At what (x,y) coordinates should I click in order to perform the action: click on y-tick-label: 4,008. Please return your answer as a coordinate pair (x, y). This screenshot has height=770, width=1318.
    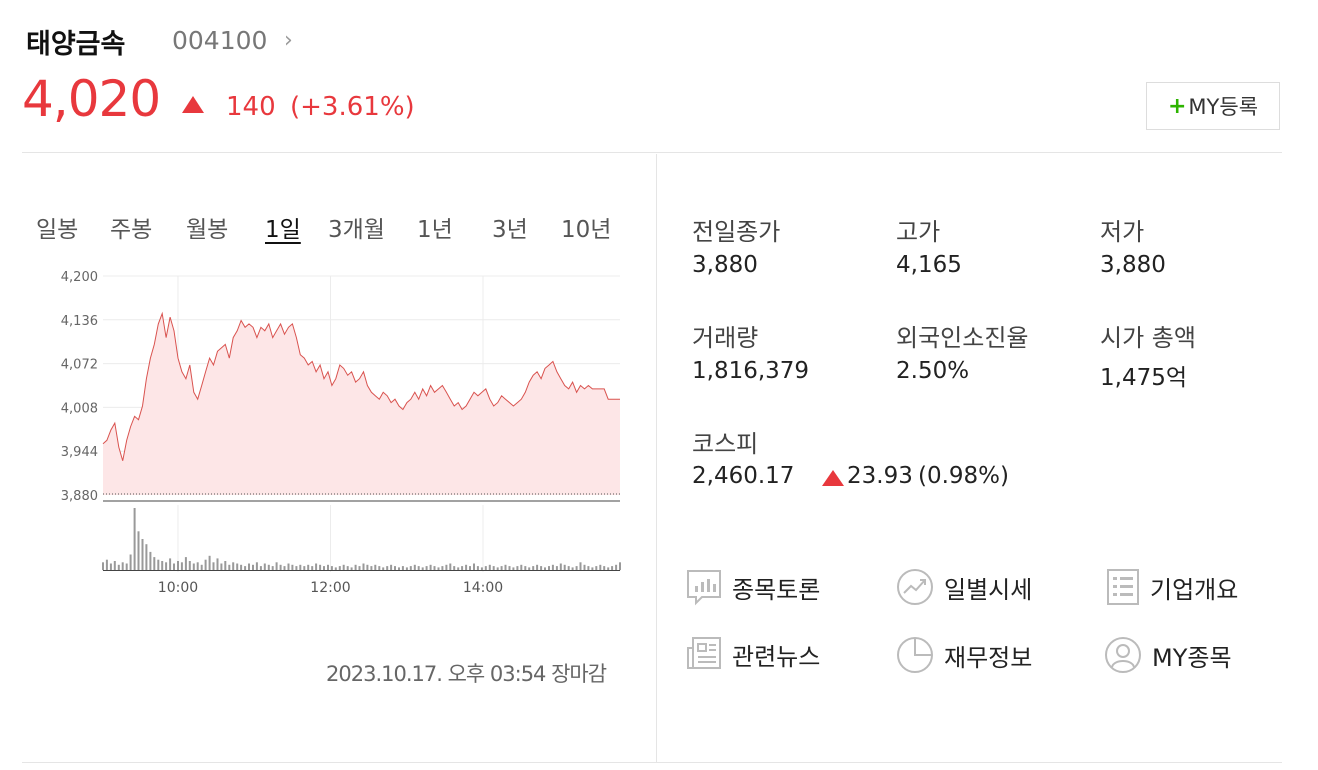
    Looking at the image, I should click on (79, 408).